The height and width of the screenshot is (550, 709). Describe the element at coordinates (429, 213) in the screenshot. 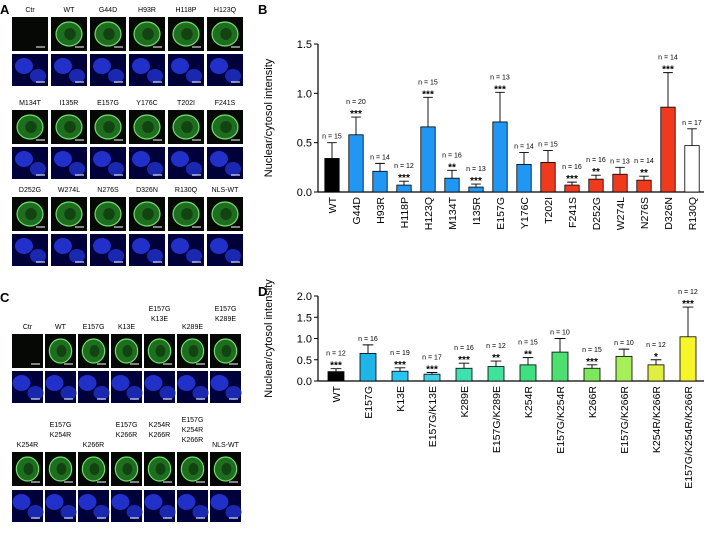

I see `x-tick-label: H123Q` at that location.